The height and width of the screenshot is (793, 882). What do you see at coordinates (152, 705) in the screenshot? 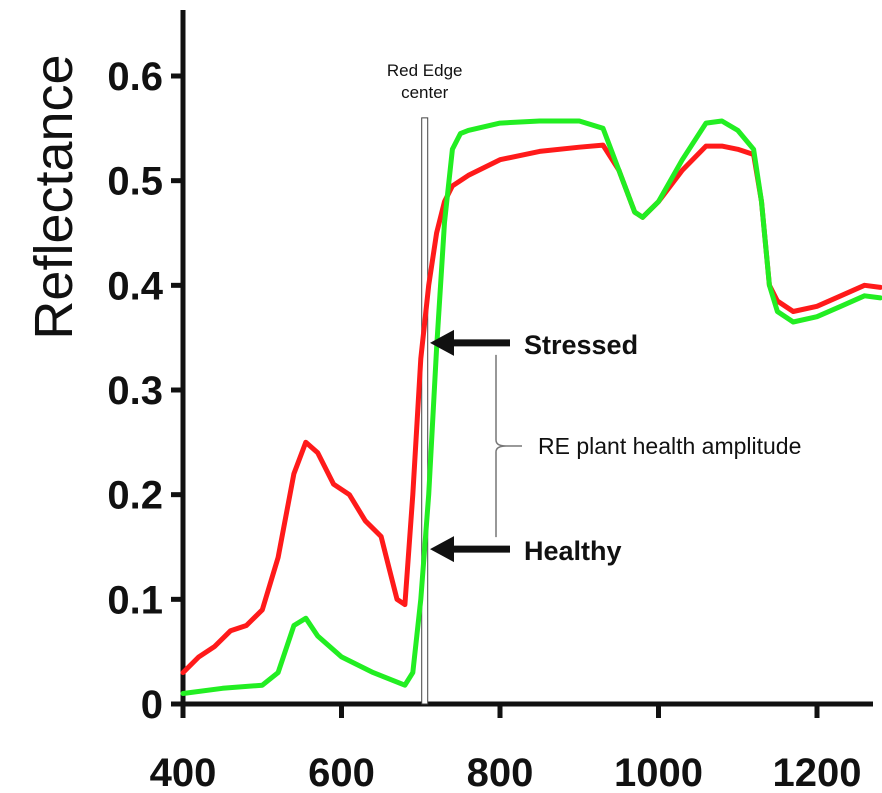
I see `y-tick-label: 0` at bounding box center [152, 705].